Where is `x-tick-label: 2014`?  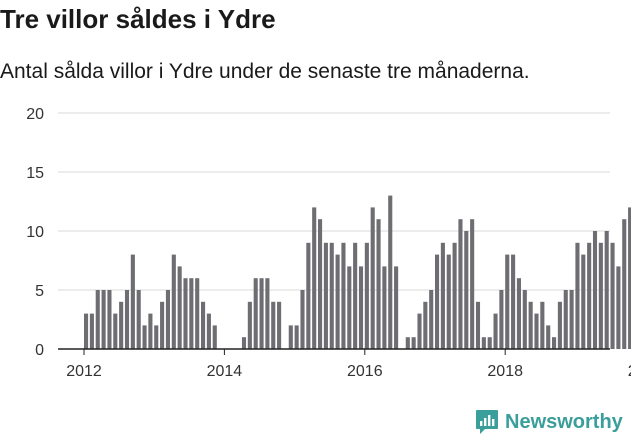
x-tick-label: 2014 is located at coordinates (225, 371).